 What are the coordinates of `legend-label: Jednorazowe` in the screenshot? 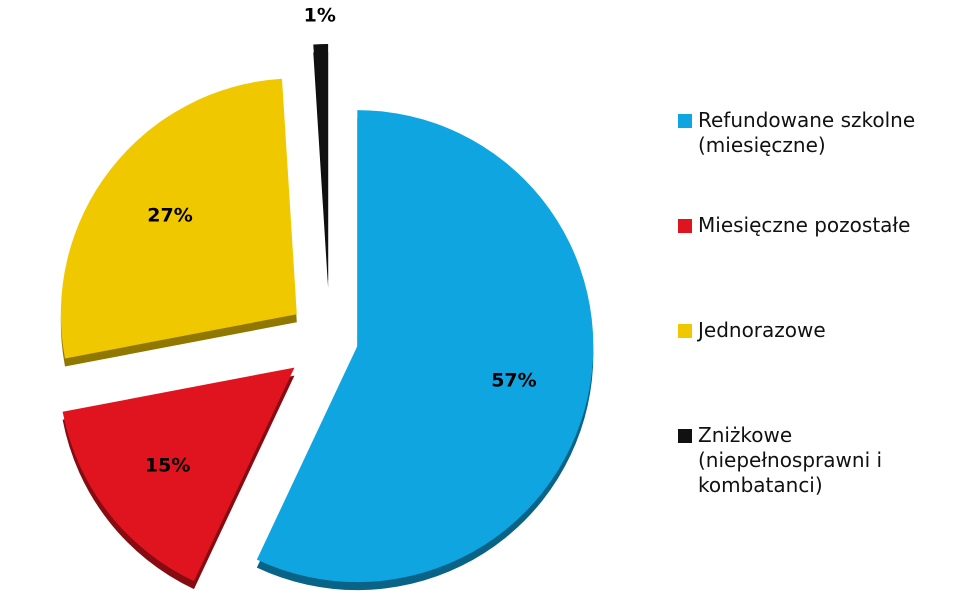 It's located at (762, 330).